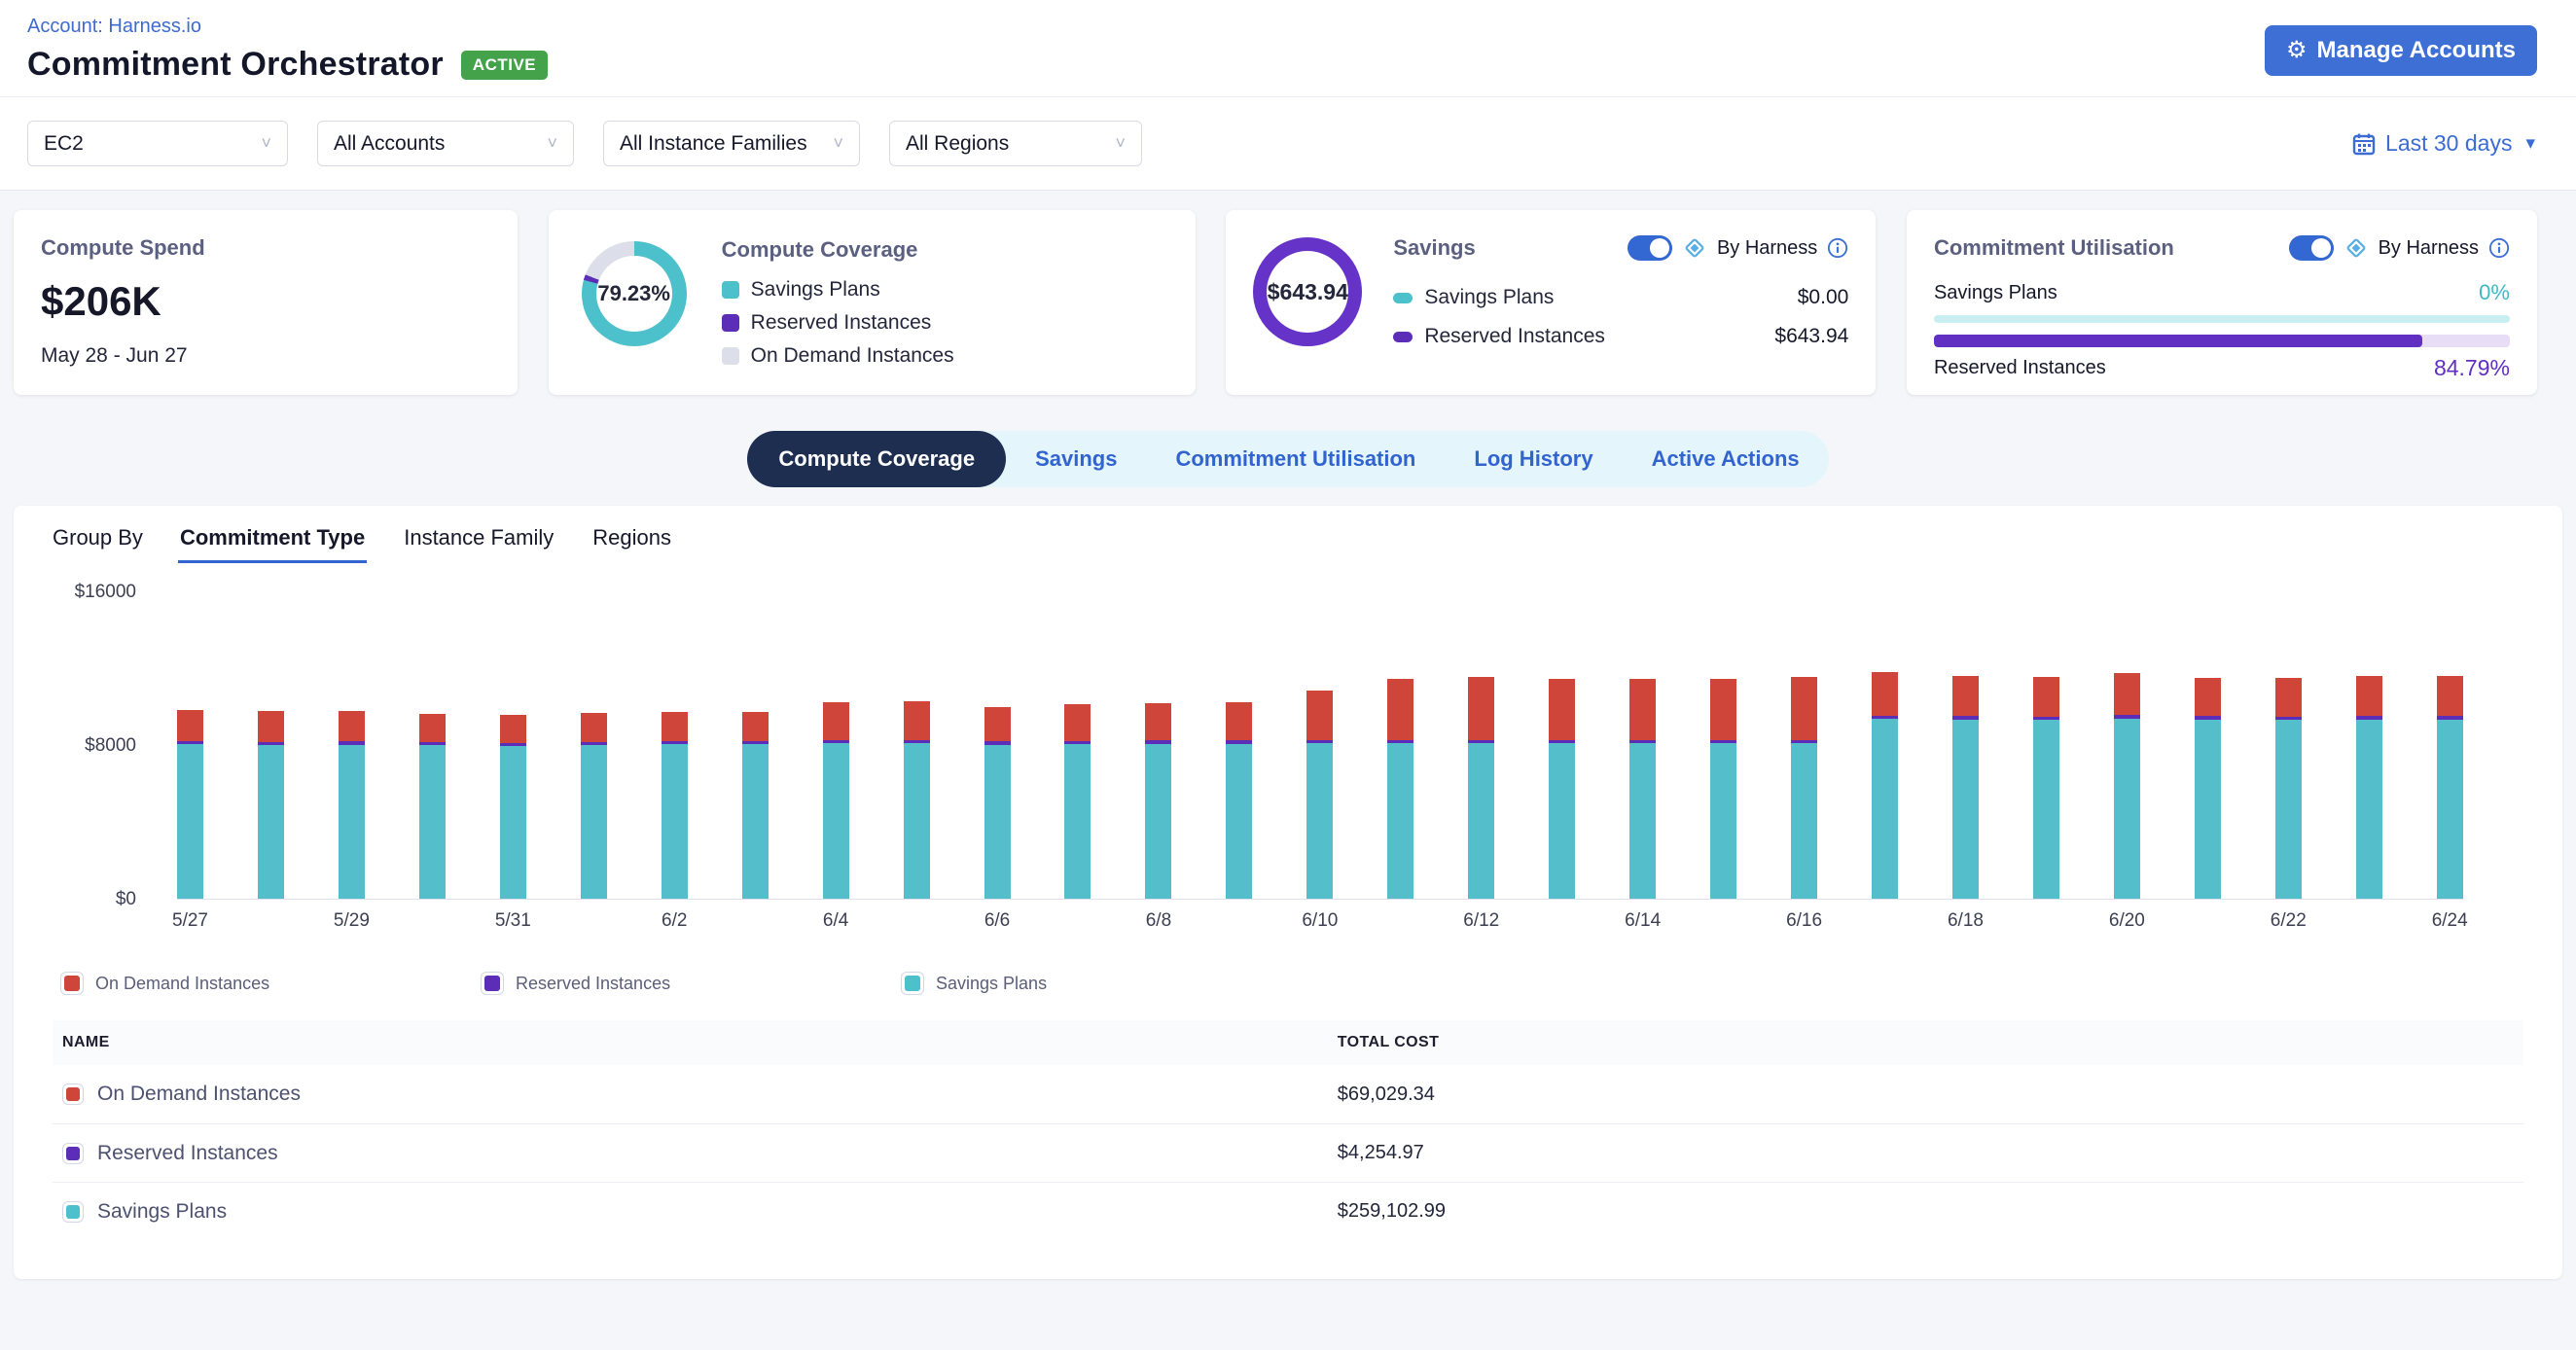 Image resolution: width=2576 pixels, height=1350 pixels. What do you see at coordinates (552, 143) in the screenshot?
I see `chevron-down-icon: ˅` at bounding box center [552, 143].